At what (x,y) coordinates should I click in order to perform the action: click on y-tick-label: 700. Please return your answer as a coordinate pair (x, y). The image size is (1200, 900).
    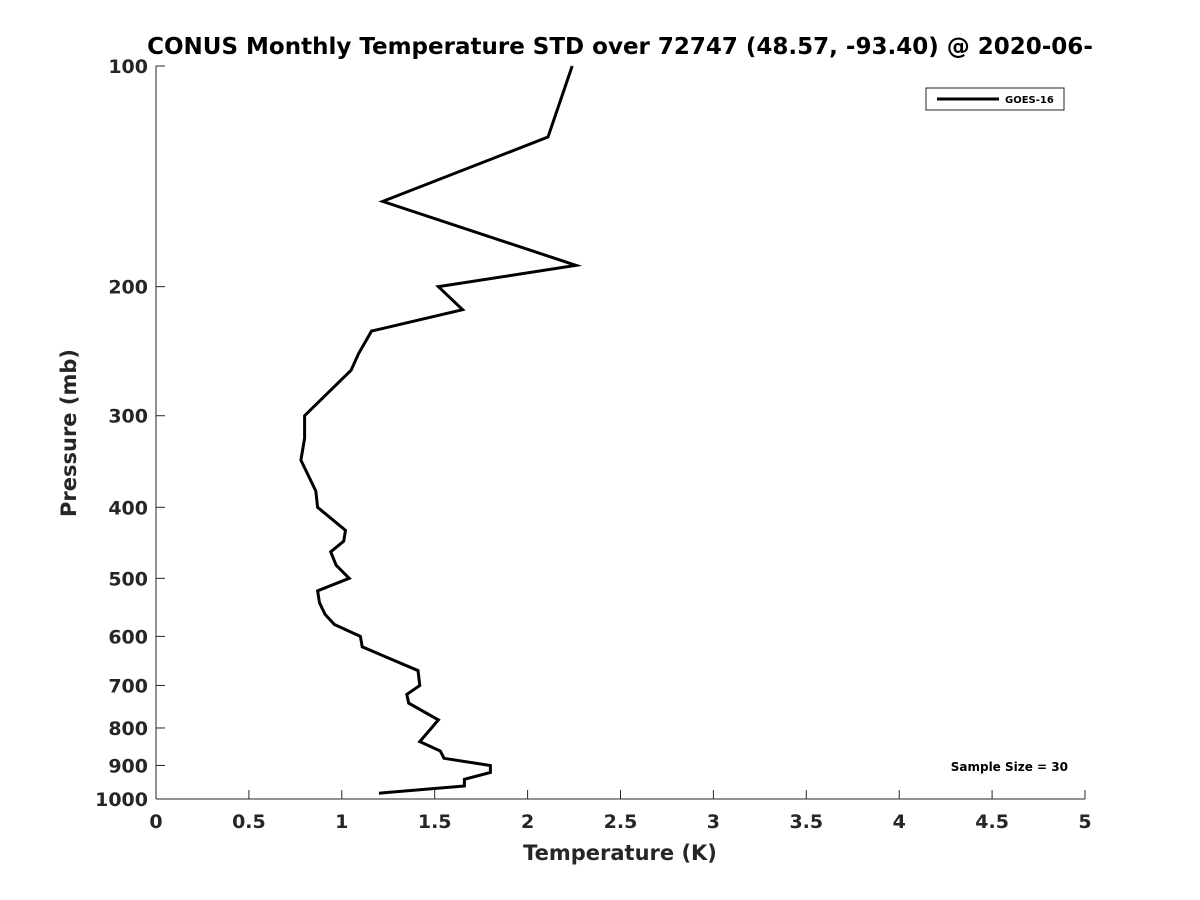
    Looking at the image, I should click on (128, 686).